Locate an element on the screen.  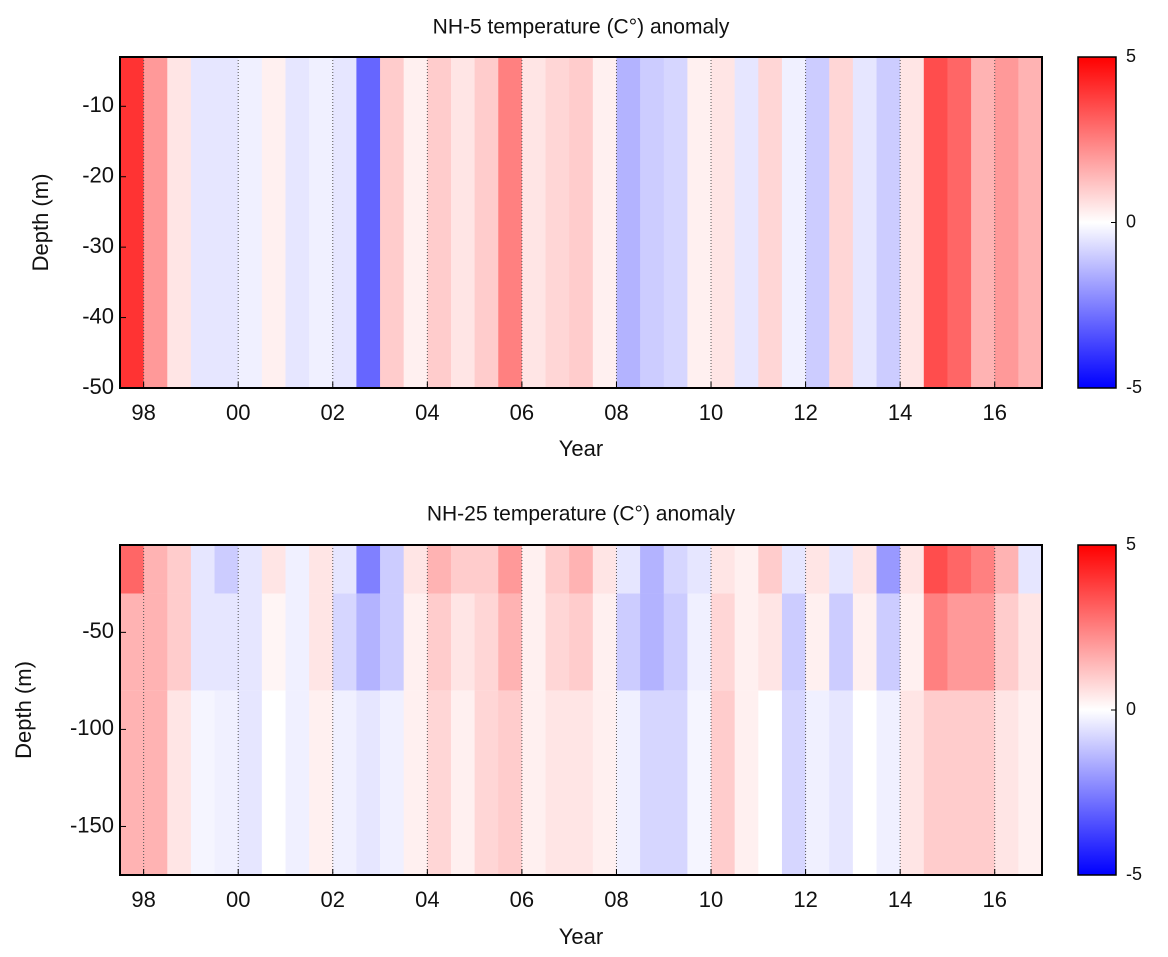
y-tick-label: -150 is located at coordinates (92, 824).